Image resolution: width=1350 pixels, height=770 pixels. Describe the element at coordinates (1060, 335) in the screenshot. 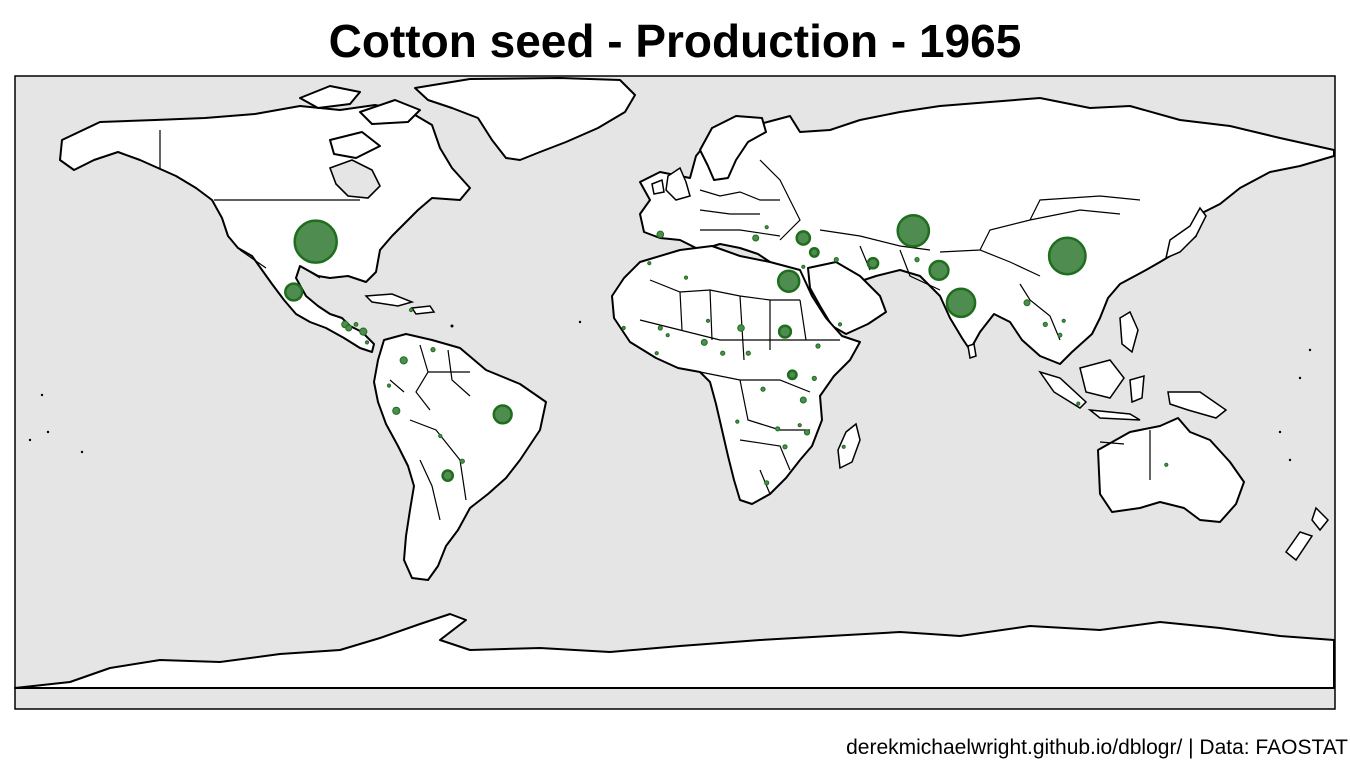

I see `bubble-cambodia` at that location.